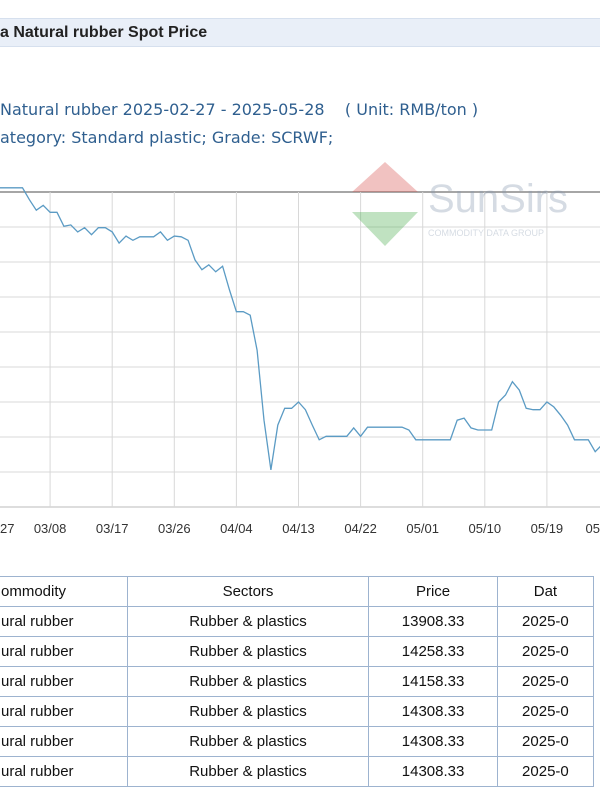 The height and width of the screenshot is (800, 600). Describe the element at coordinates (167, 137) in the screenshot. I see `chart-subtitle: ategory: Standard plastic; Grade: SCRWF;` at that location.